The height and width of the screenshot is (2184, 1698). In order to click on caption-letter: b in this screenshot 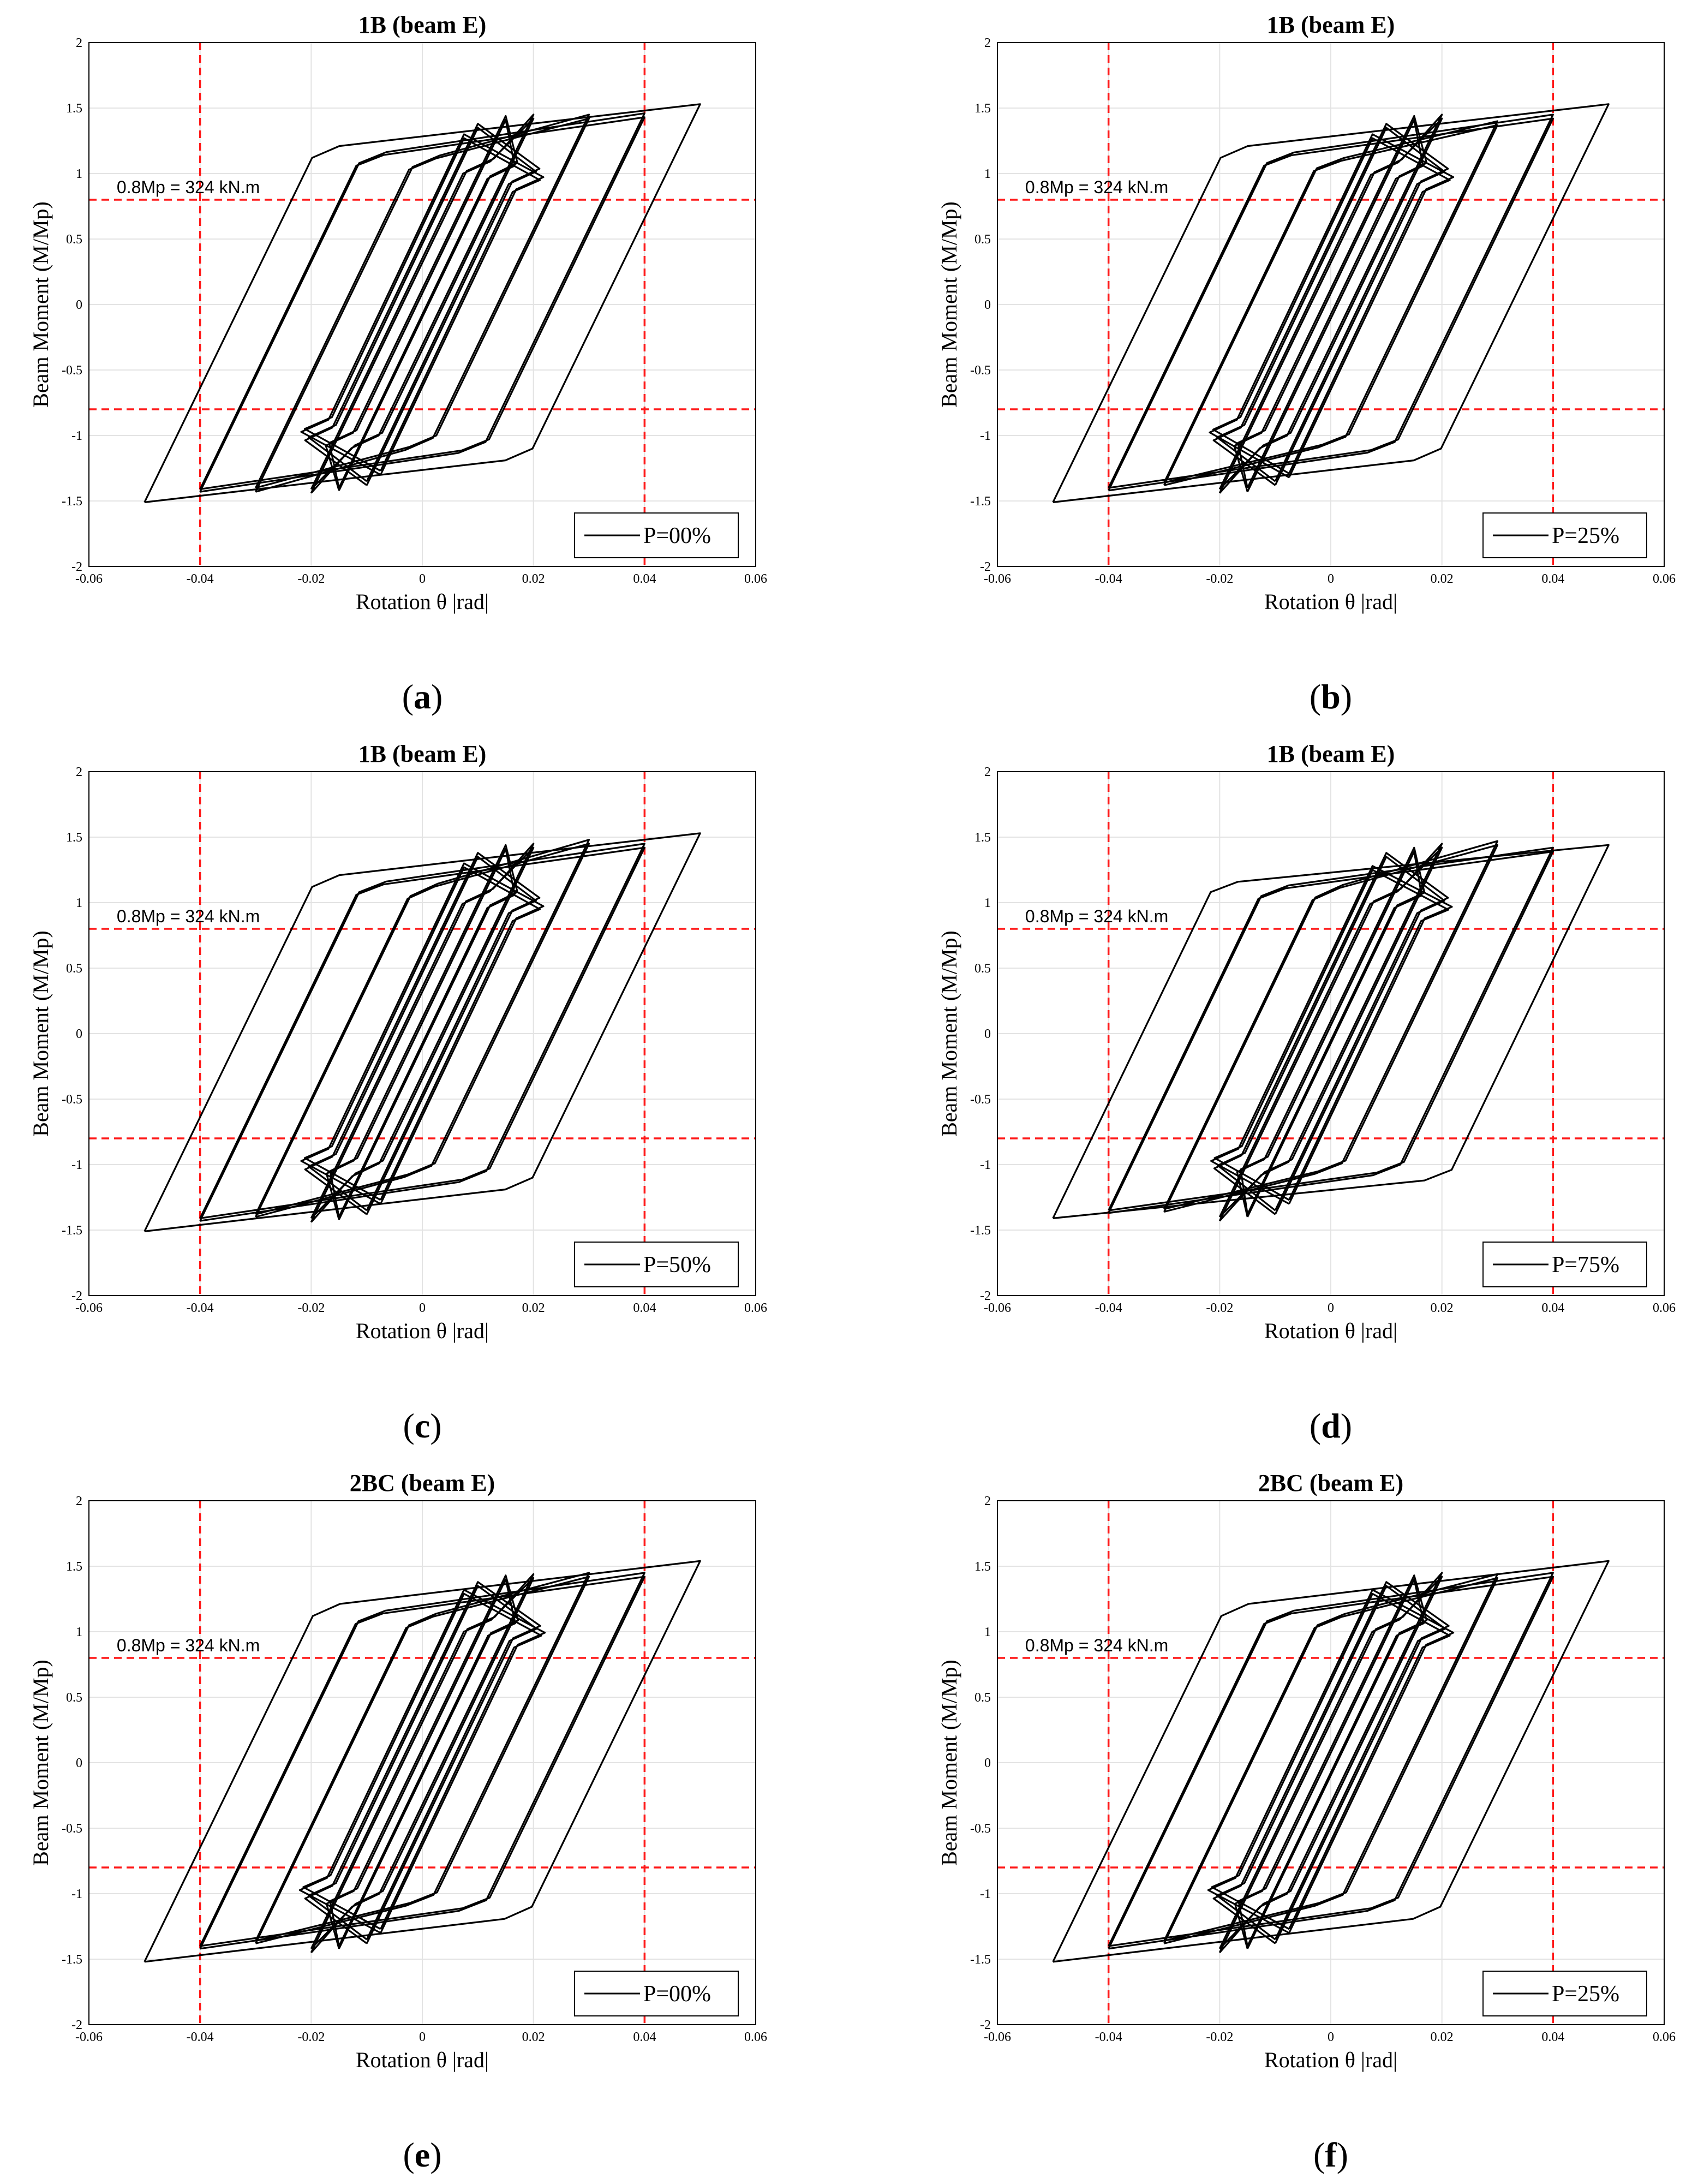, I will do `click(1331, 696)`.